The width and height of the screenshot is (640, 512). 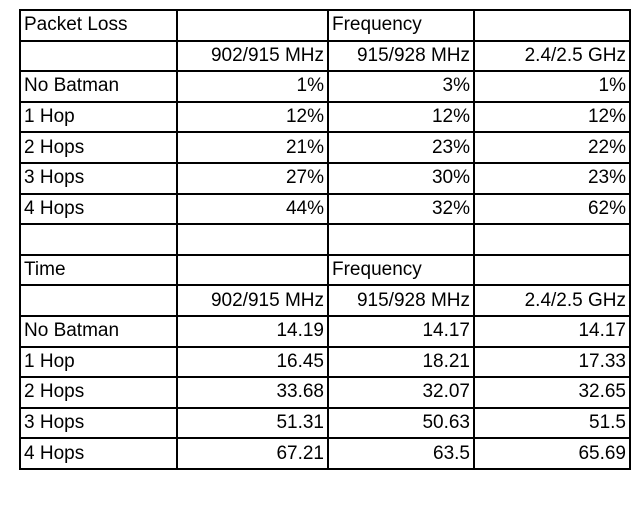 I want to click on table-row: 2 Hops 21% 23% 22%, so click(x=325, y=147).